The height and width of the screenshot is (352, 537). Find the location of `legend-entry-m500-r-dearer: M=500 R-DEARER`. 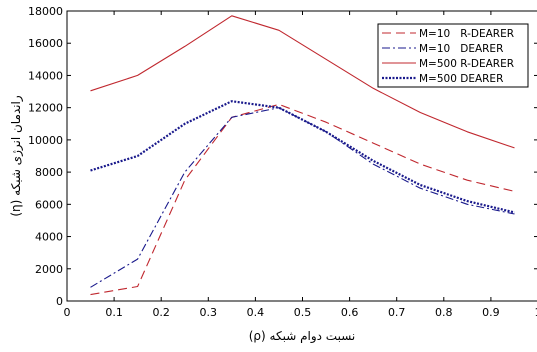

legend-entry-m500-r-dearer: M=500 R-DEARER is located at coordinates (466, 64).